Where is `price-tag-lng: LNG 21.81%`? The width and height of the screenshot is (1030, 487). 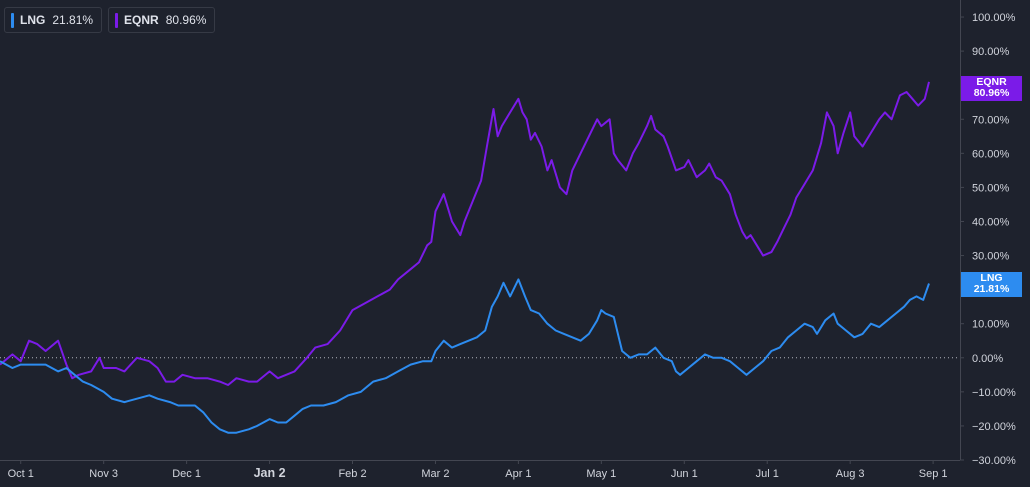
price-tag-lng: LNG 21.81% is located at coordinates (991, 284).